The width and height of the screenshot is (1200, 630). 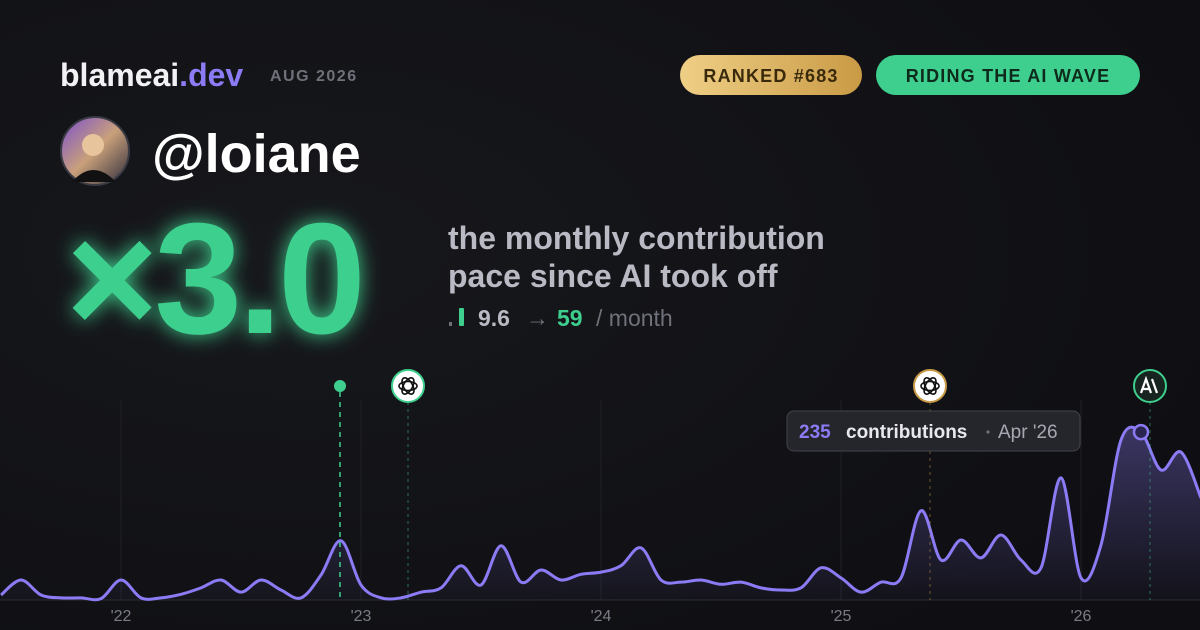 I want to click on tooltip: 235 contributions Apr '26, so click(x=933, y=431).